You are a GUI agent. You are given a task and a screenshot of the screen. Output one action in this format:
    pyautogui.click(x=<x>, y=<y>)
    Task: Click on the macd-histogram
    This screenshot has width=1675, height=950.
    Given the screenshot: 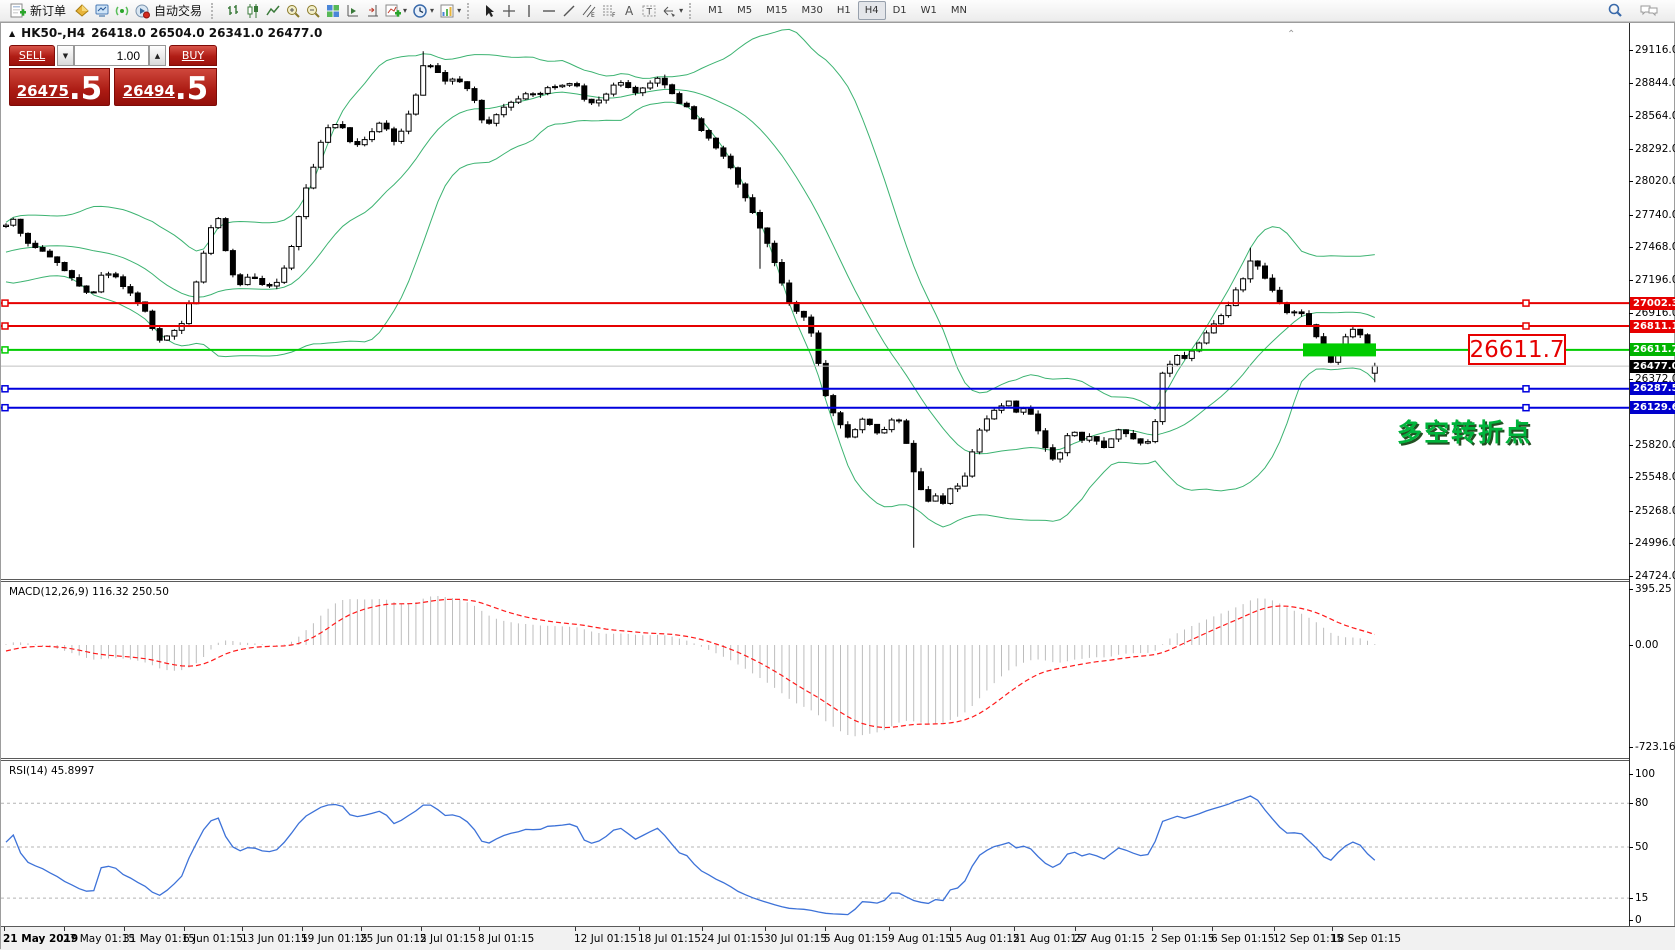 What is the action you would take?
    pyautogui.click(x=690, y=666)
    